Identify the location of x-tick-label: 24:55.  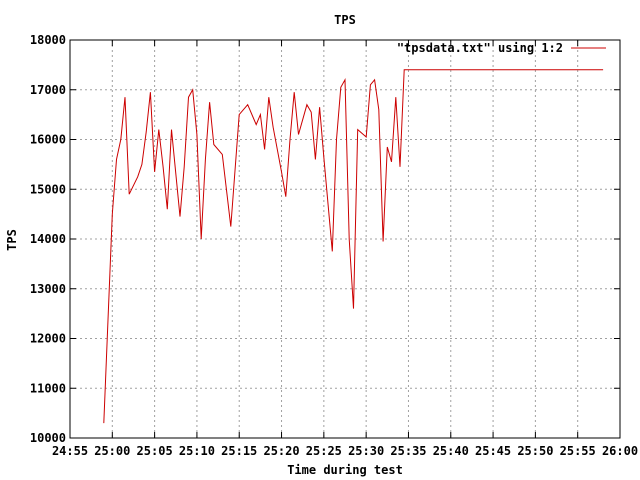
(70, 451).